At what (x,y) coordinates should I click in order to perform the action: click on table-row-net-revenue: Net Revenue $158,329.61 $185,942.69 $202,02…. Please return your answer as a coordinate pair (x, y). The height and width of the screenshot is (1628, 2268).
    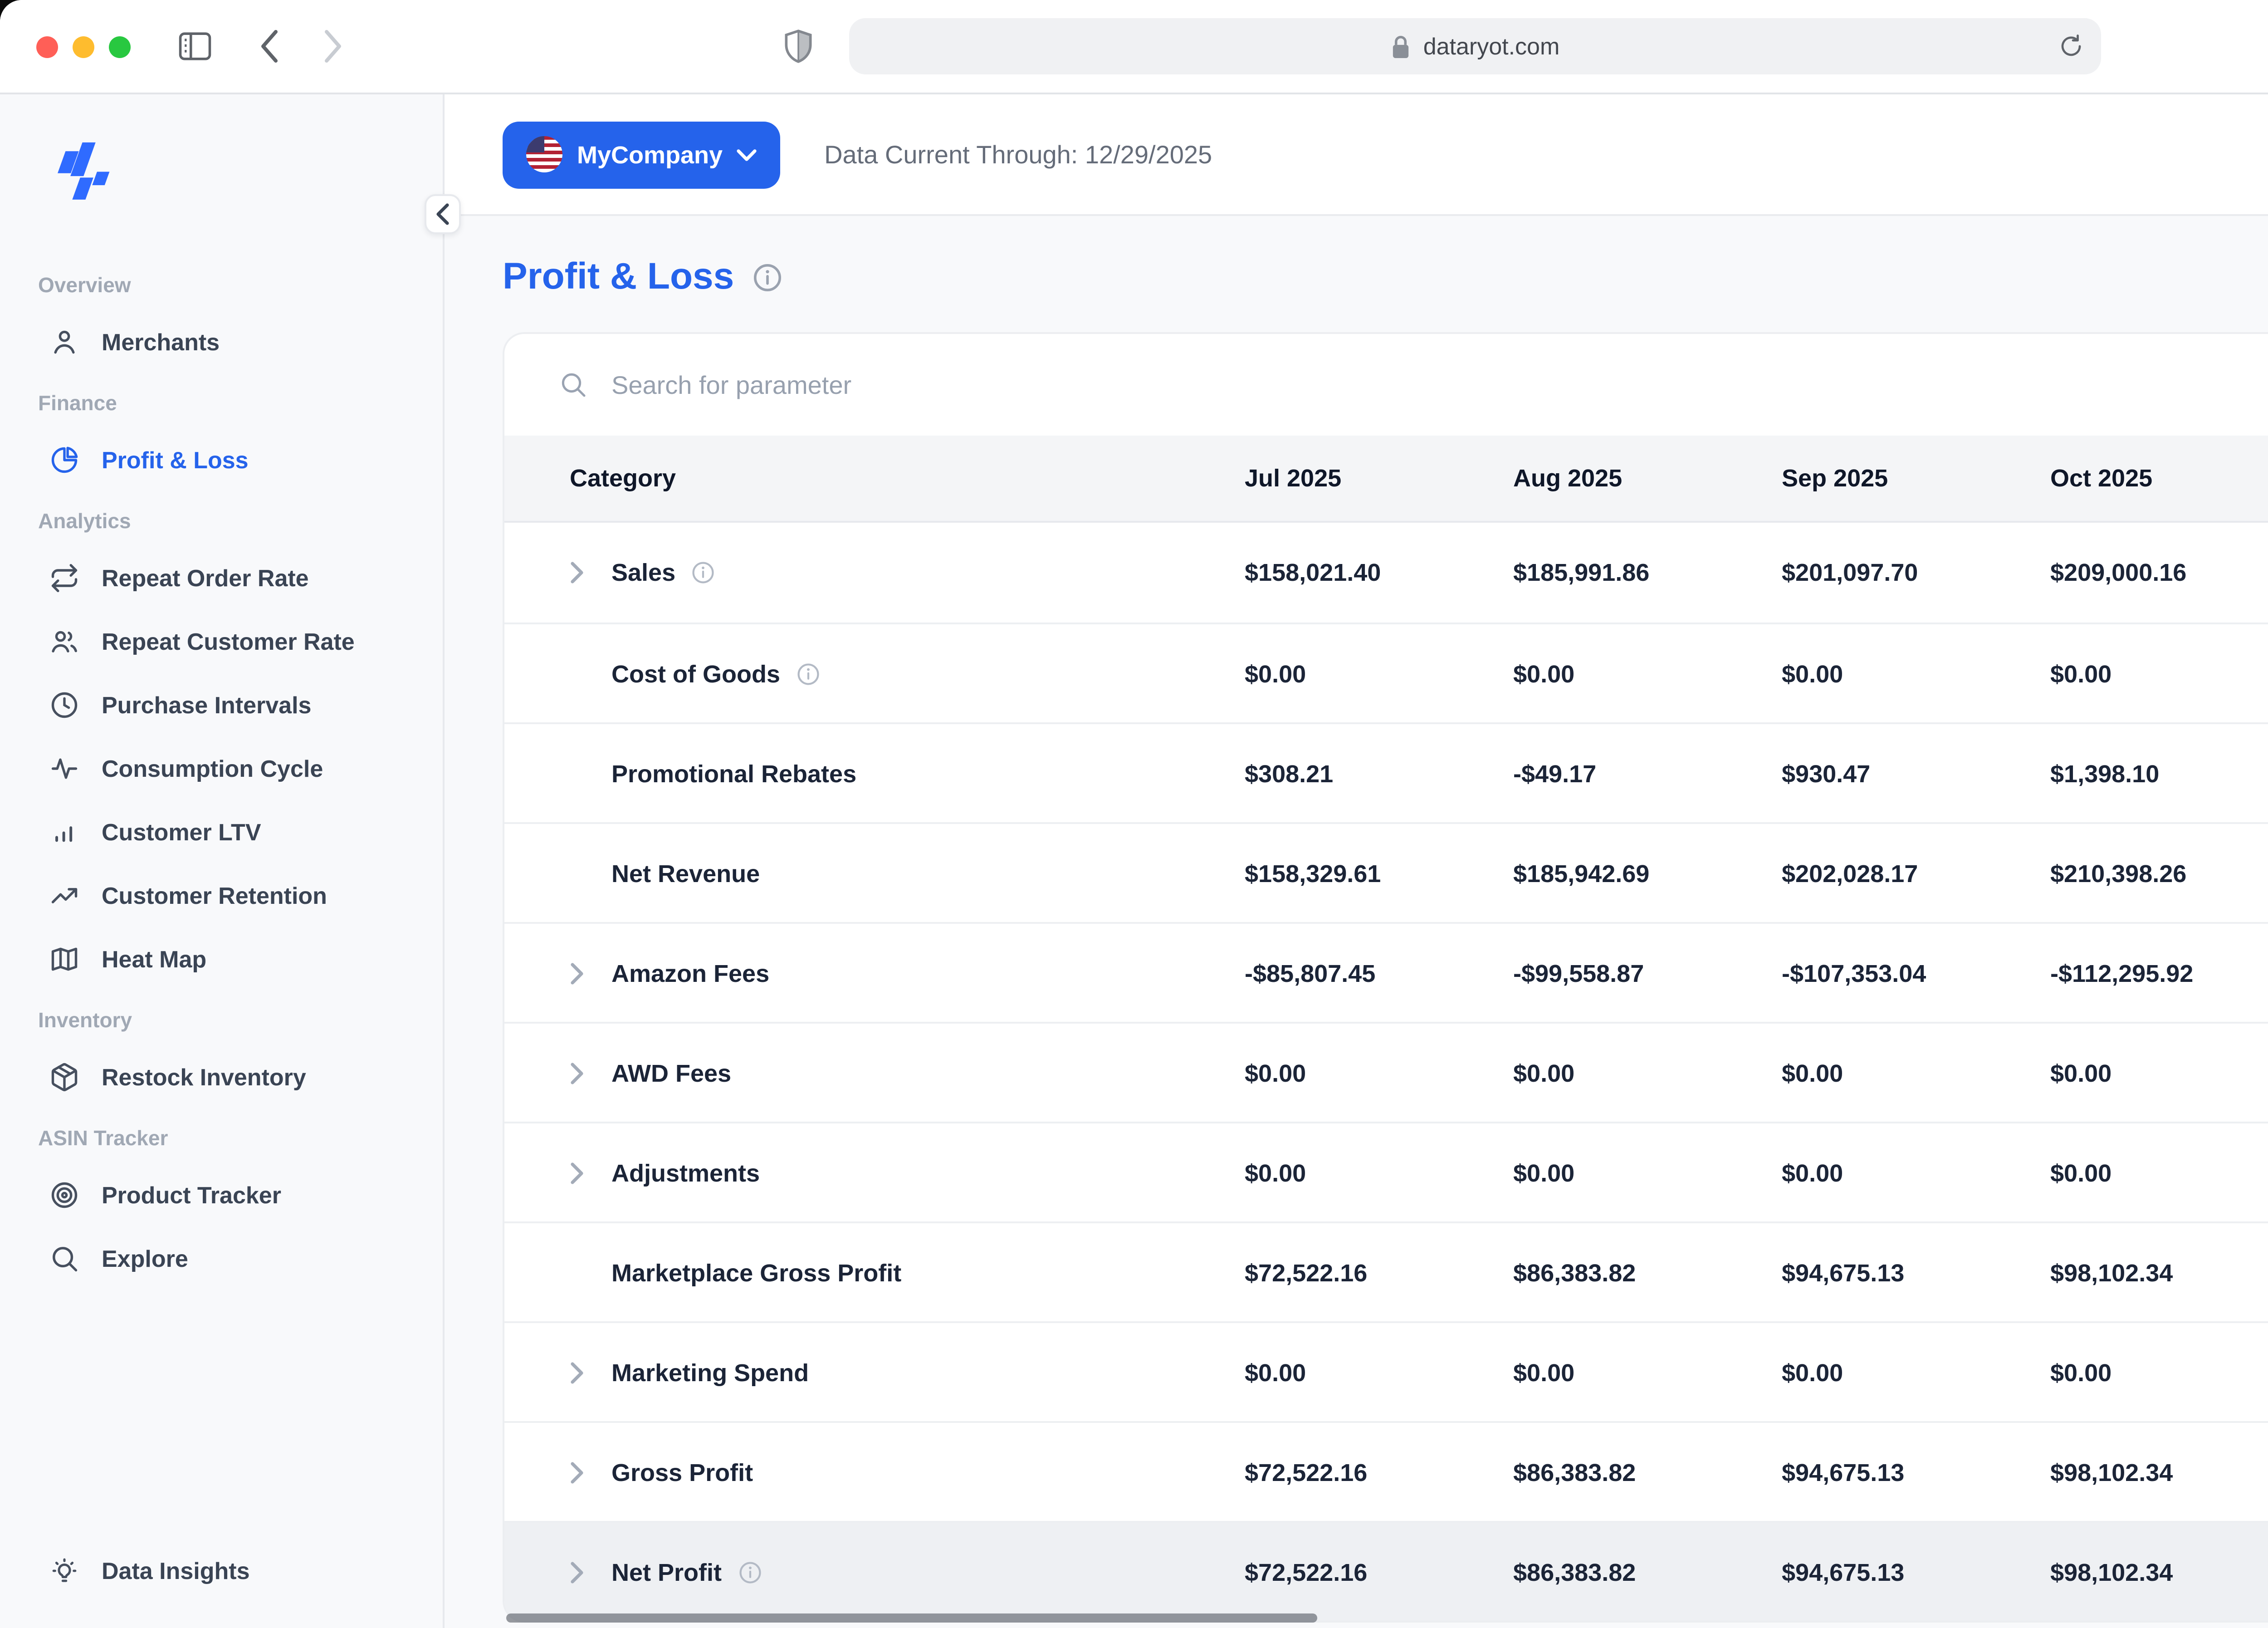
    Looking at the image, I should click on (1386, 872).